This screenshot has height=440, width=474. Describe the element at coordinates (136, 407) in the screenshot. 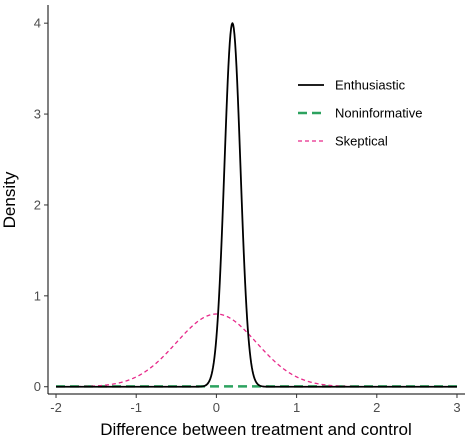

I see `x-tick-label: -1` at that location.